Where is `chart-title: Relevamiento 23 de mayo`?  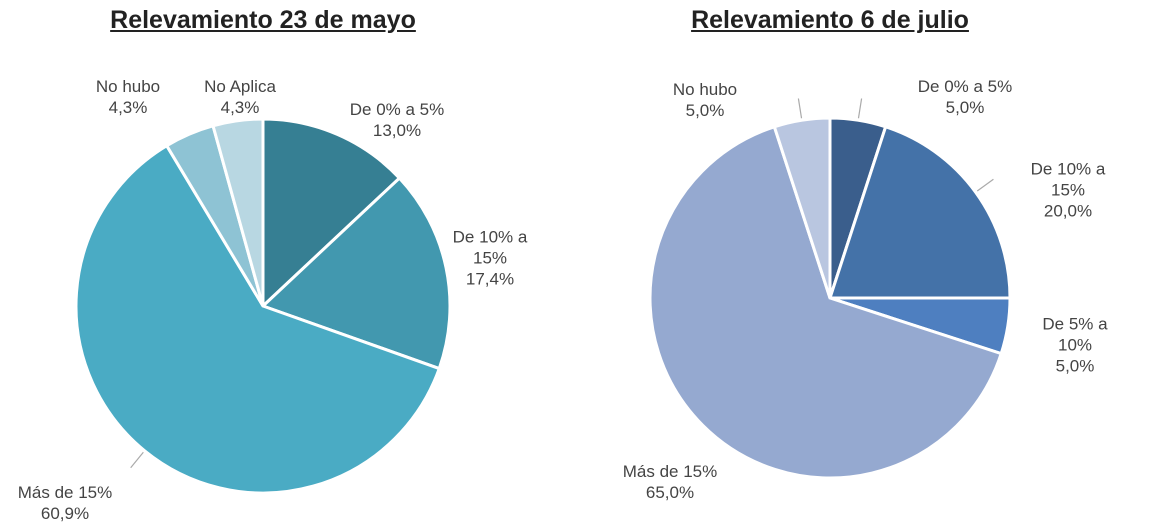
chart-title: Relevamiento 23 de mayo is located at coordinates (263, 20).